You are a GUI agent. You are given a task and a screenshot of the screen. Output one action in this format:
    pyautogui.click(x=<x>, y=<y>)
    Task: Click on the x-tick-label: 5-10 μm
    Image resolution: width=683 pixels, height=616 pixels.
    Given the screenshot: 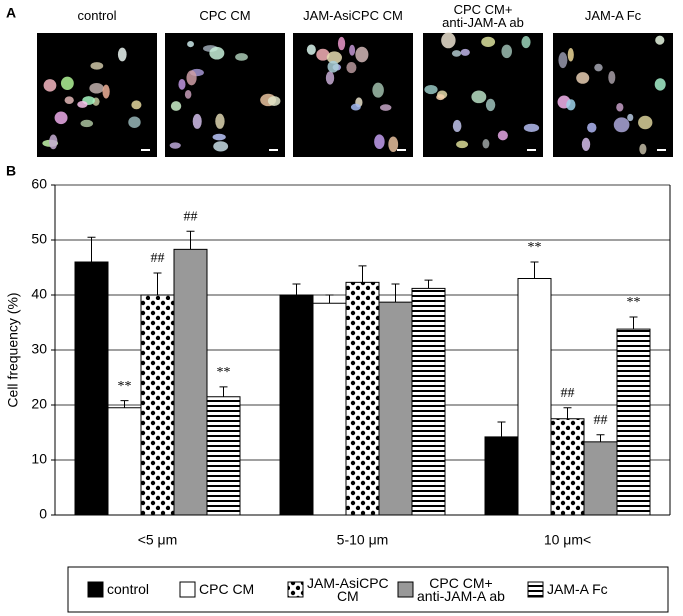 What is the action you would take?
    pyautogui.click(x=363, y=540)
    